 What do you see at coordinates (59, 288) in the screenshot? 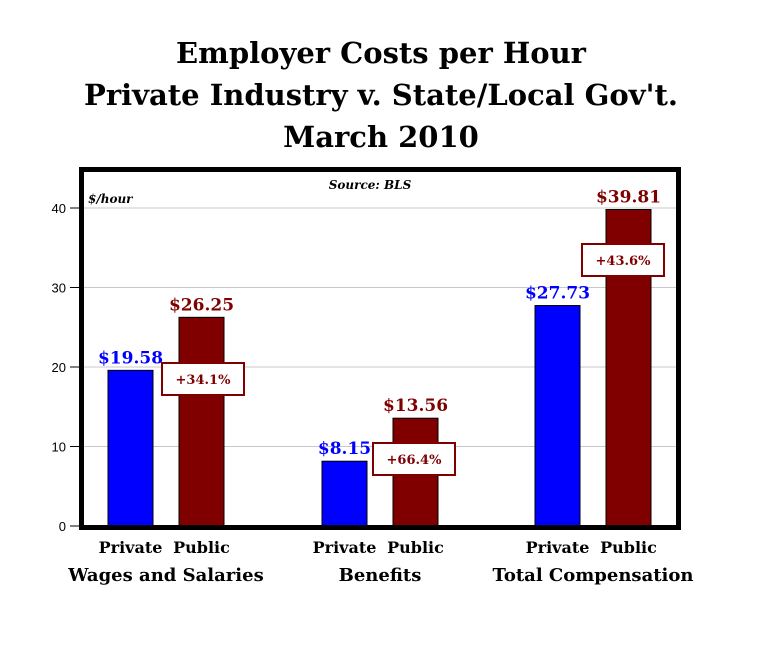
I see `y-tick-label: 30` at bounding box center [59, 288].